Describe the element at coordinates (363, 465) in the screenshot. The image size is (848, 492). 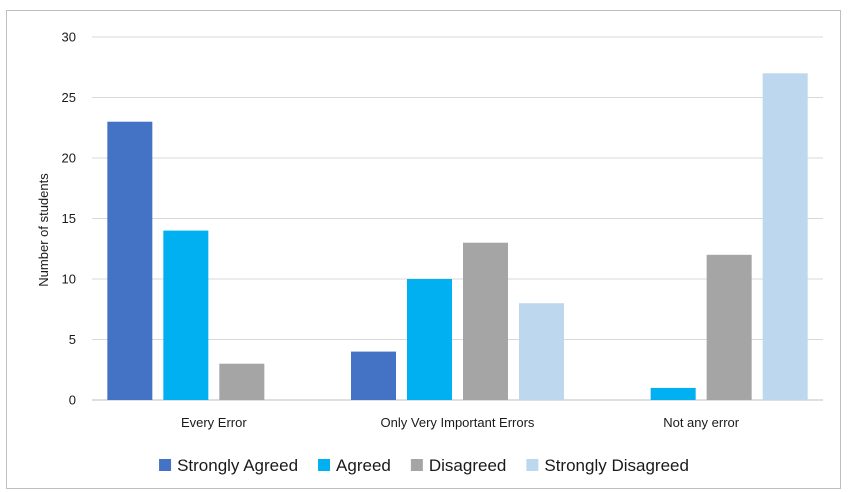
I see `legend-entry-label: Agreed` at that location.